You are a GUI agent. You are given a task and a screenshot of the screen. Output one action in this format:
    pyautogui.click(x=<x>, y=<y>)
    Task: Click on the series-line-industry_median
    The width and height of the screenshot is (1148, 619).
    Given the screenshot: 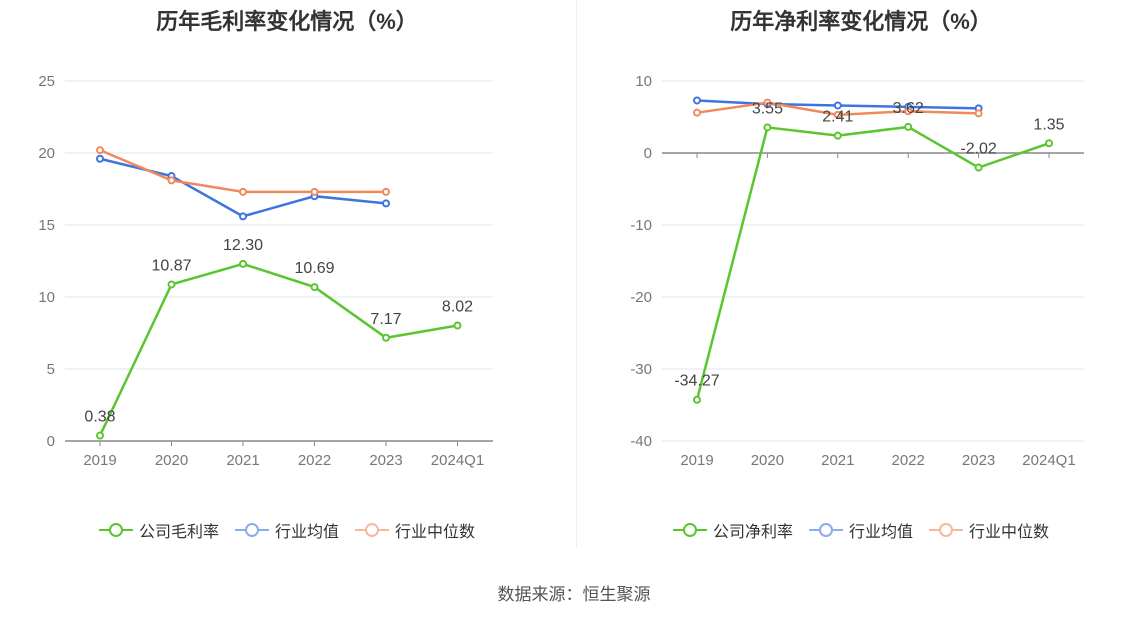 What is the action you would take?
    pyautogui.click(x=242, y=171)
    